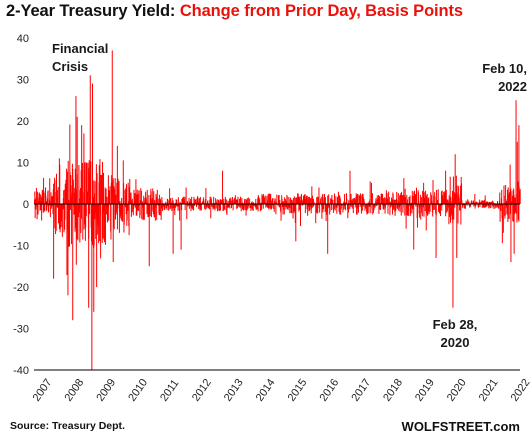 The image size is (530, 439). I want to click on annotation-text: 2020, so click(455, 342).